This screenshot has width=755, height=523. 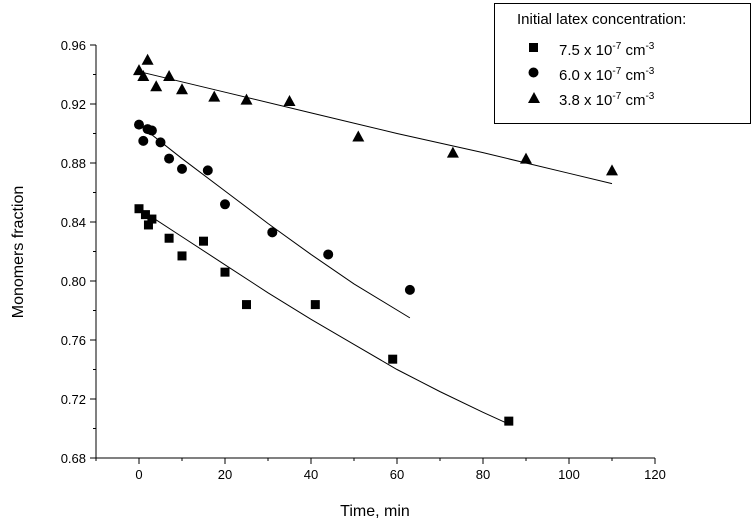 I want to click on triangle-marker-icon, so click(x=534, y=97).